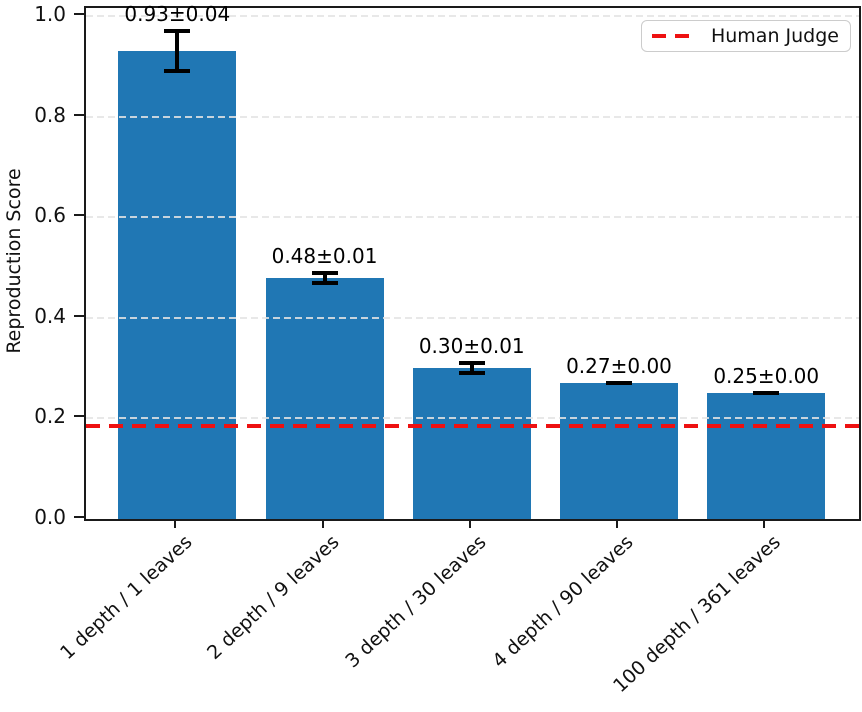 The height and width of the screenshot is (712, 862). What do you see at coordinates (471, 346) in the screenshot?
I see `bar-value-label: 0.30±0.01` at bounding box center [471, 346].